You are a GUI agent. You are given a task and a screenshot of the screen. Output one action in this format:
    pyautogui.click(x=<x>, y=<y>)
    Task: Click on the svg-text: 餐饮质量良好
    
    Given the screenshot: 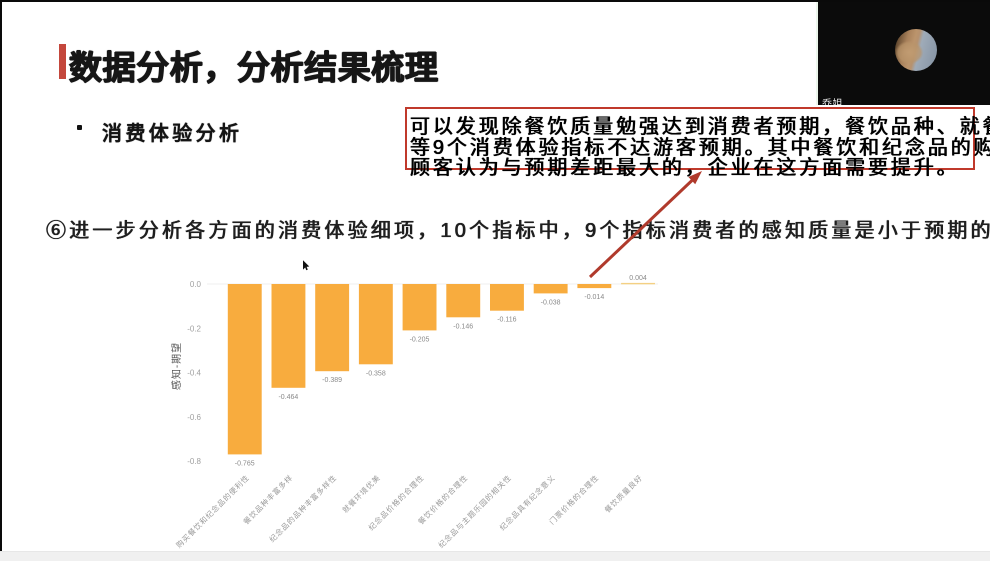 What is the action you would take?
    pyautogui.click(x=623, y=493)
    